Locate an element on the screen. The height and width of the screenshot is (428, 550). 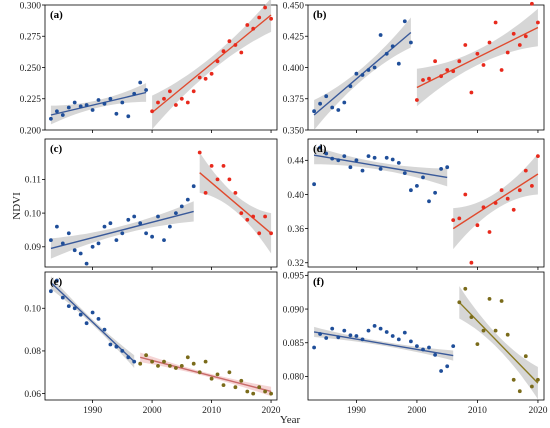
y-tick-label: 0.11 is located at coordinates (33, 181).